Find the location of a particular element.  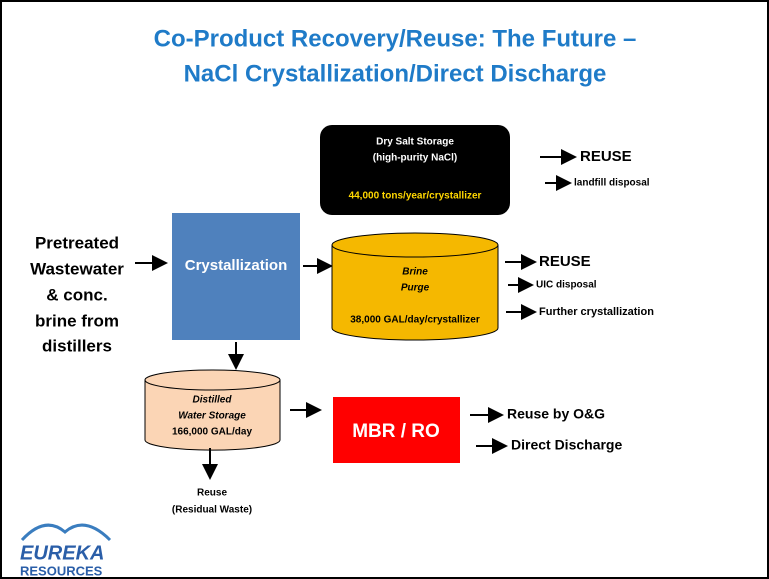

title-line: NaCl Crystallization/Direct Discharge is located at coordinates (395, 73).